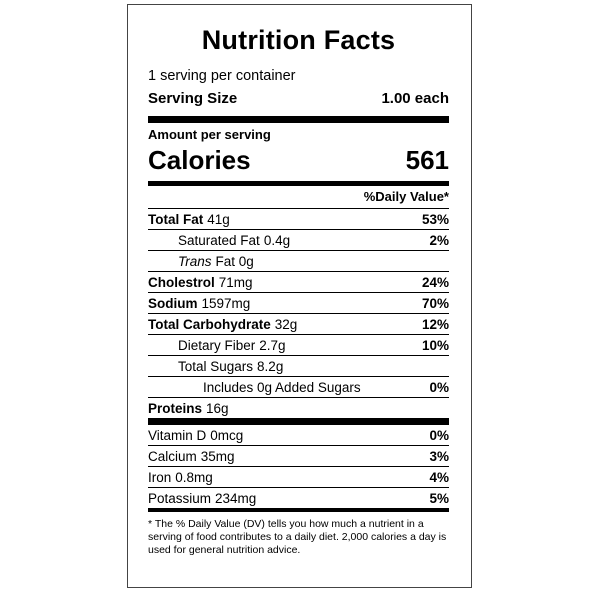 The width and height of the screenshot is (600, 600). What do you see at coordinates (298, 303) in the screenshot?
I see `nutrient-row-sodium: Sodium 1597mg 70%` at bounding box center [298, 303].